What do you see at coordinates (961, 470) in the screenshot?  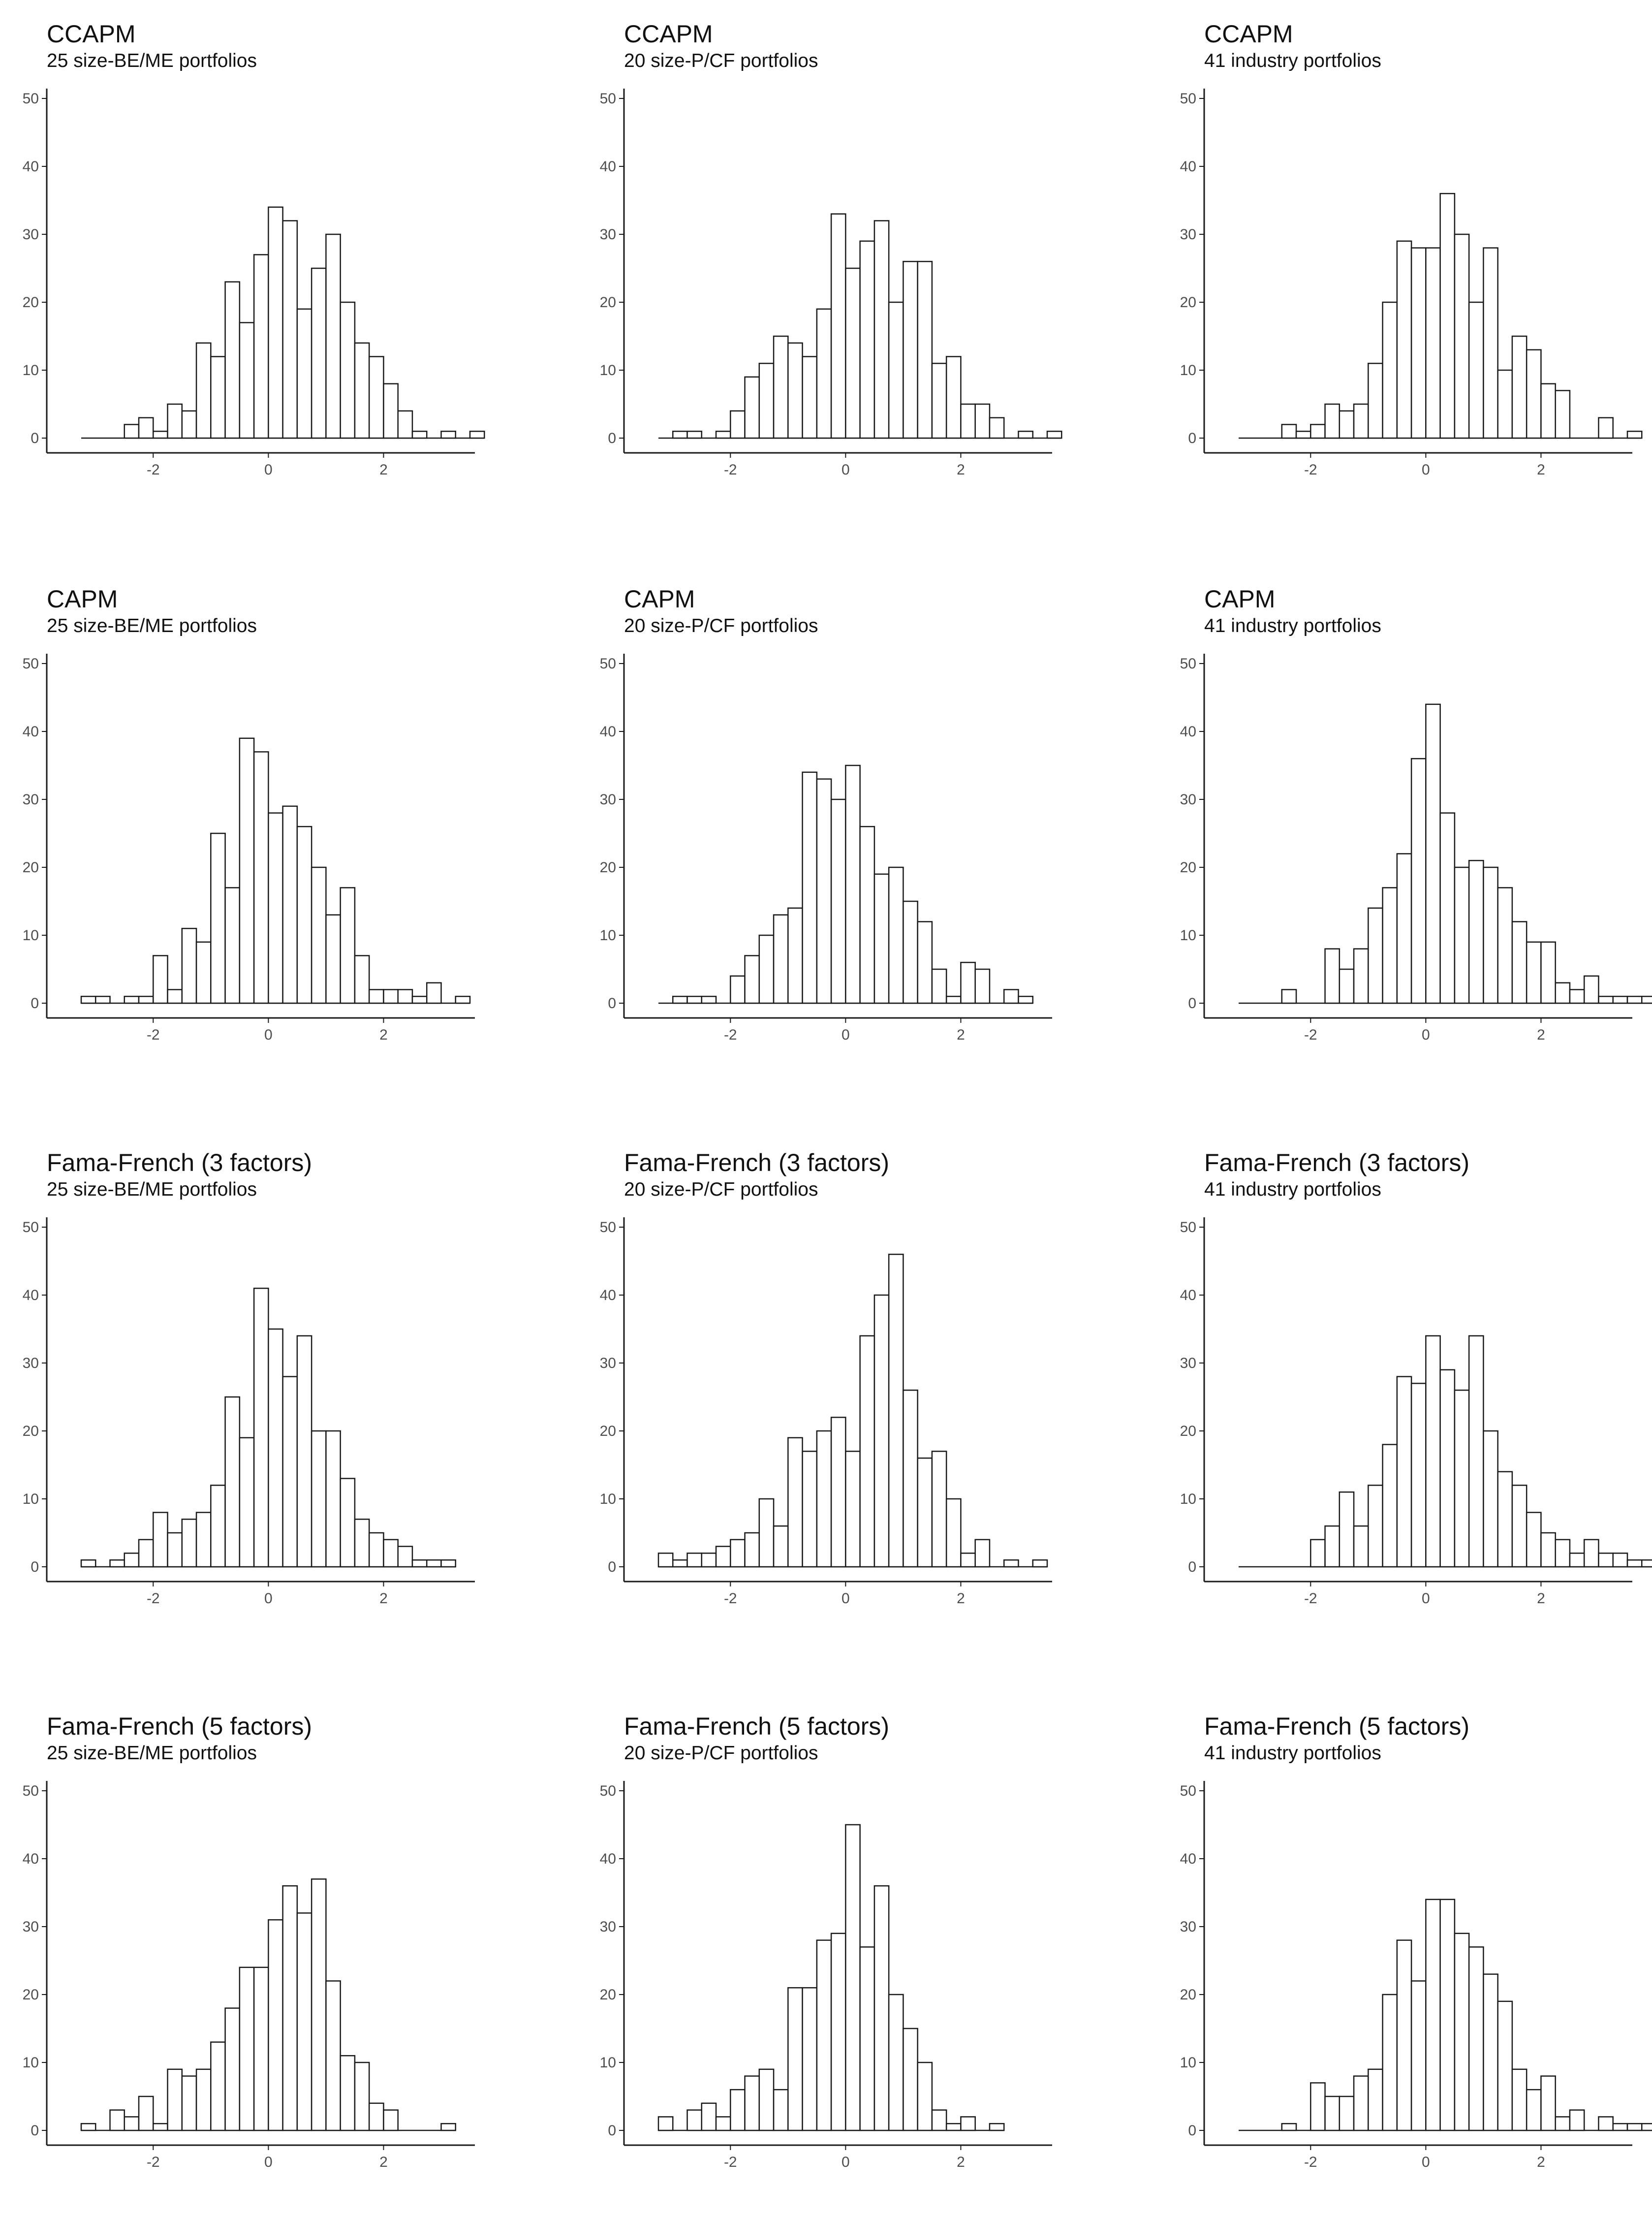 I see `x-tick-label: 2` at bounding box center [961, 470].